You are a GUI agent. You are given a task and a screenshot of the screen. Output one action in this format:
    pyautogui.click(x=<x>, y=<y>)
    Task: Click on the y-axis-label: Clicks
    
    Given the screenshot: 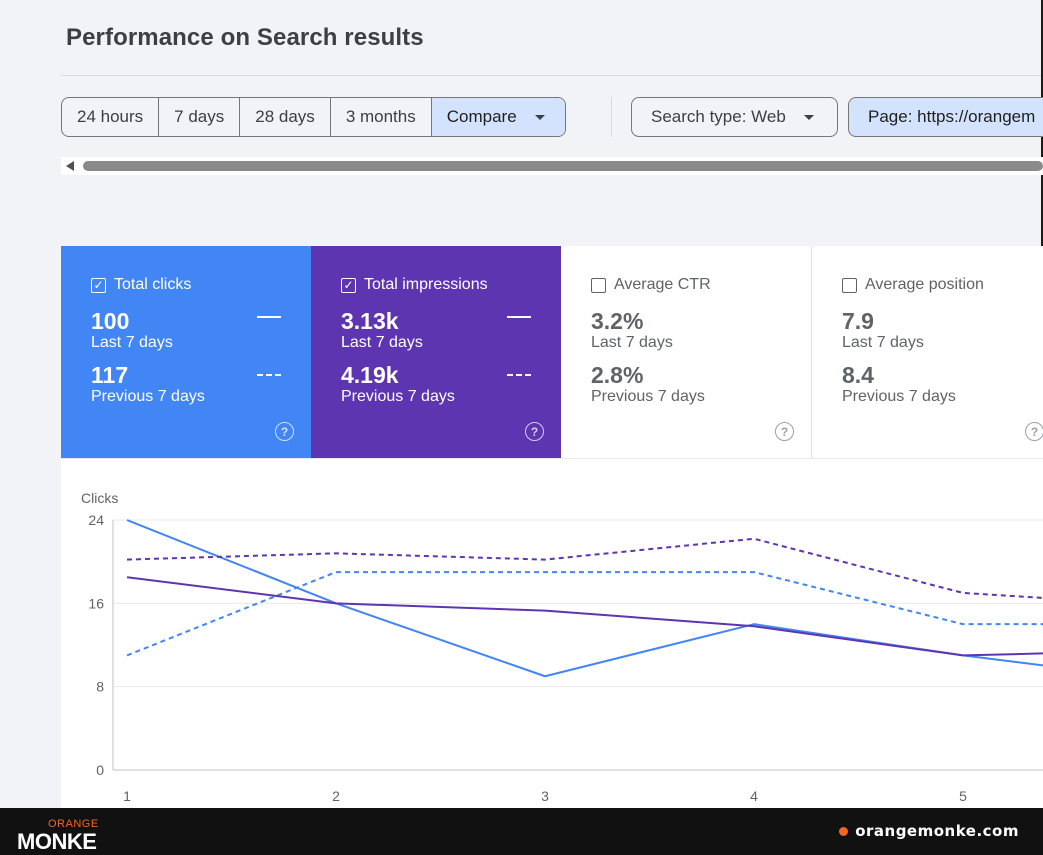 What is the action you would take?
    pyautogui.click(x=99, y=498)
    